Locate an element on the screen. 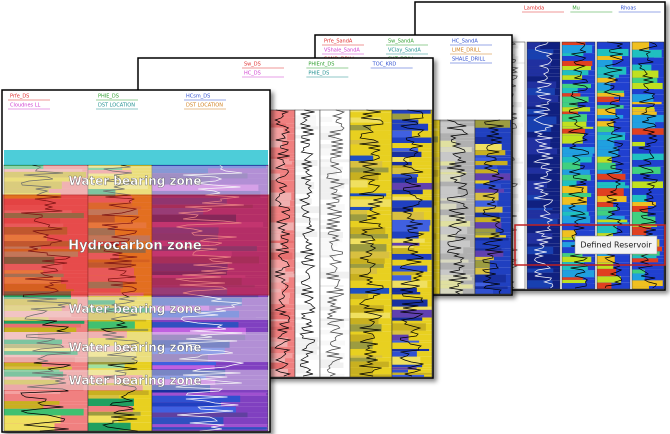  header-label: Prfe_SandA is located at coordinates (338, 42).